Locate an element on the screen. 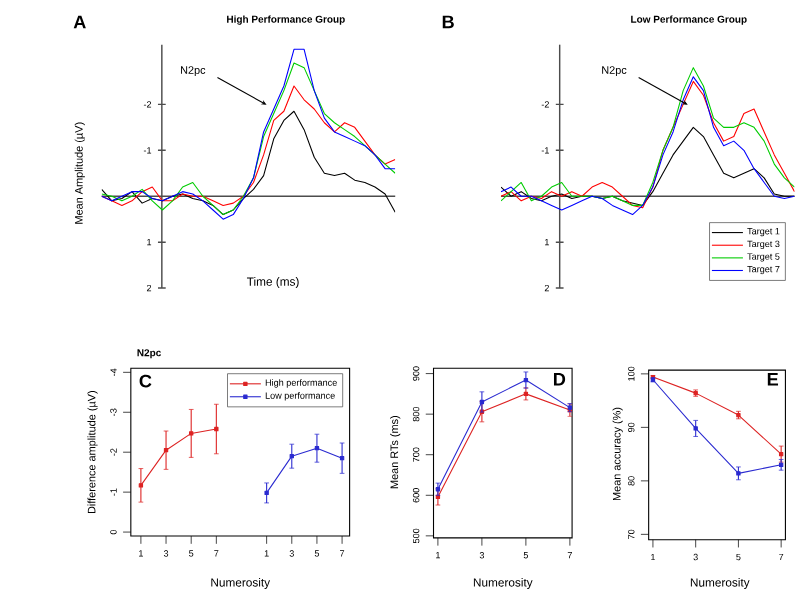  annotation: D is located at coordinates (559, 379).